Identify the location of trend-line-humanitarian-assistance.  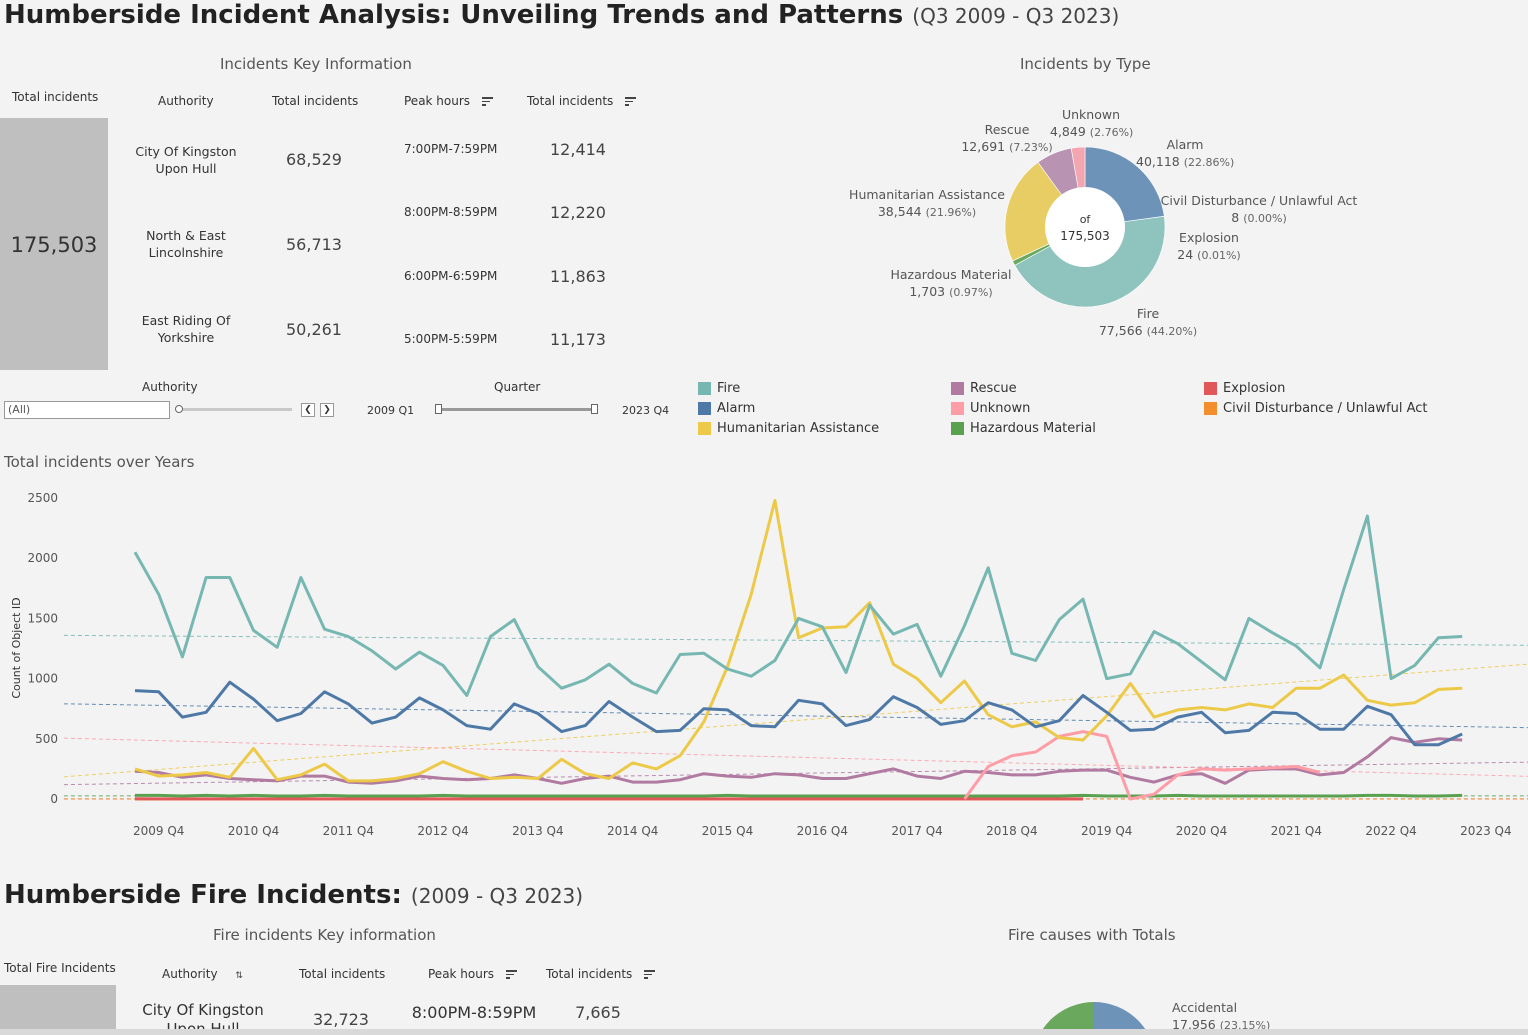
(795, 720).